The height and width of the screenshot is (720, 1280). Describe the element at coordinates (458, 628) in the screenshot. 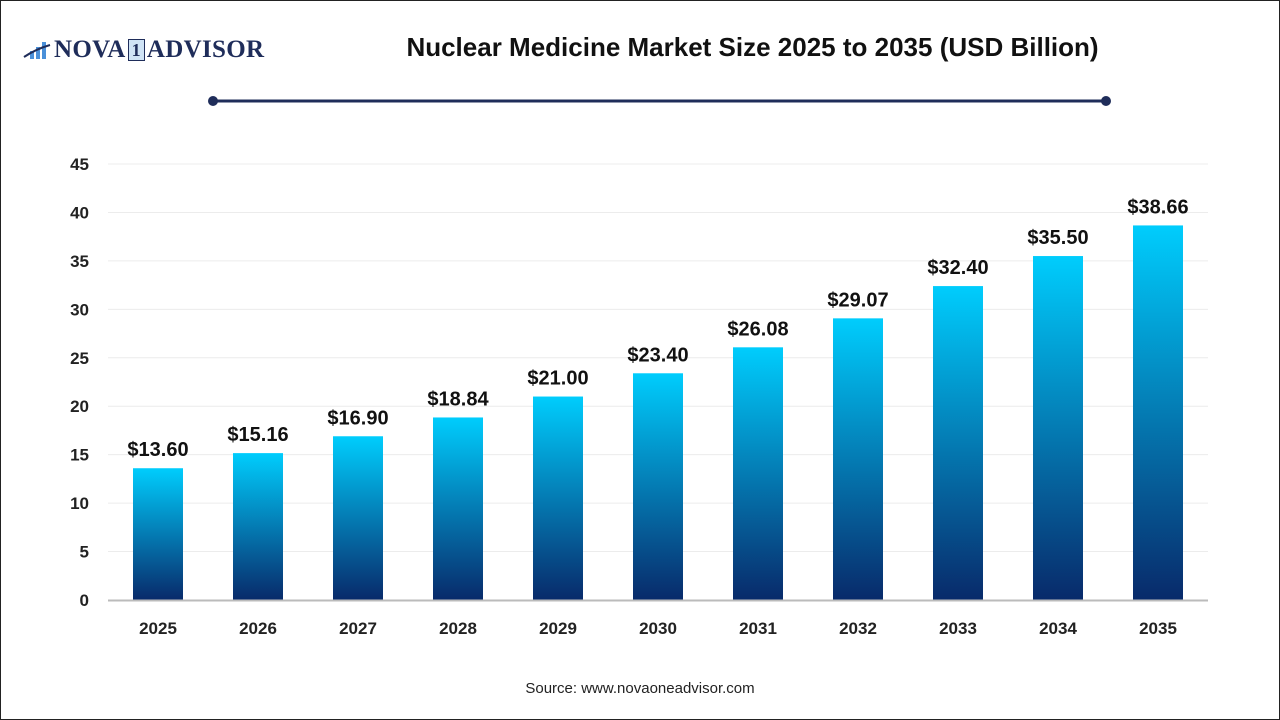

I see `x-tick-label: 2028` at that location.